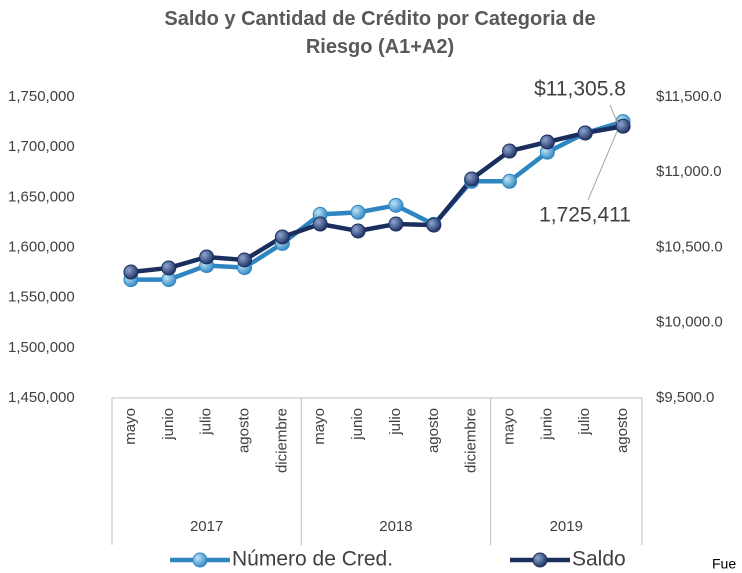 The width and height of the screenshot is (742, 573). What do you see at coordinates (689, 171) in the screenshot?
I see `y2-tick-label: $11,000.0` at bounding box center [689, 171].